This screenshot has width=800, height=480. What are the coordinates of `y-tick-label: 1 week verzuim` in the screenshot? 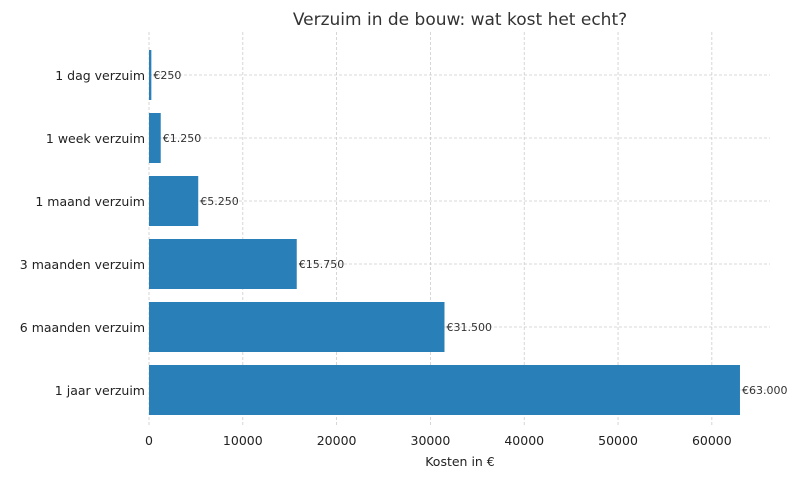 It's located at (95, 138).